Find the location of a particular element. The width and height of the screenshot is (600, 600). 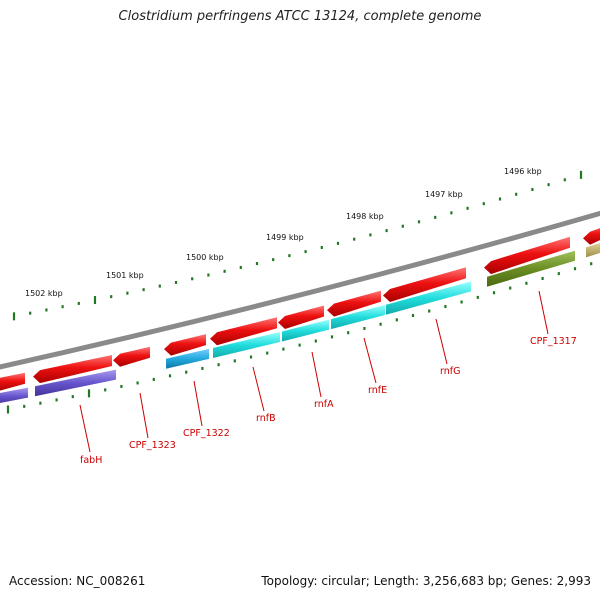

gene-label-fabh: fabH is located at coordinates (91, 460).